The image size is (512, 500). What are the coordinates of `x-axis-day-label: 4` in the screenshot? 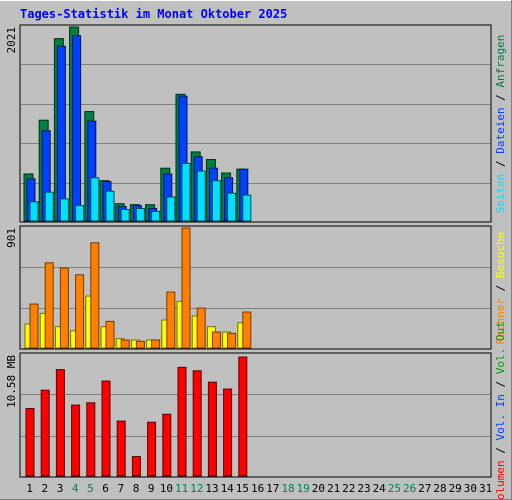 It's located at (75, 488).